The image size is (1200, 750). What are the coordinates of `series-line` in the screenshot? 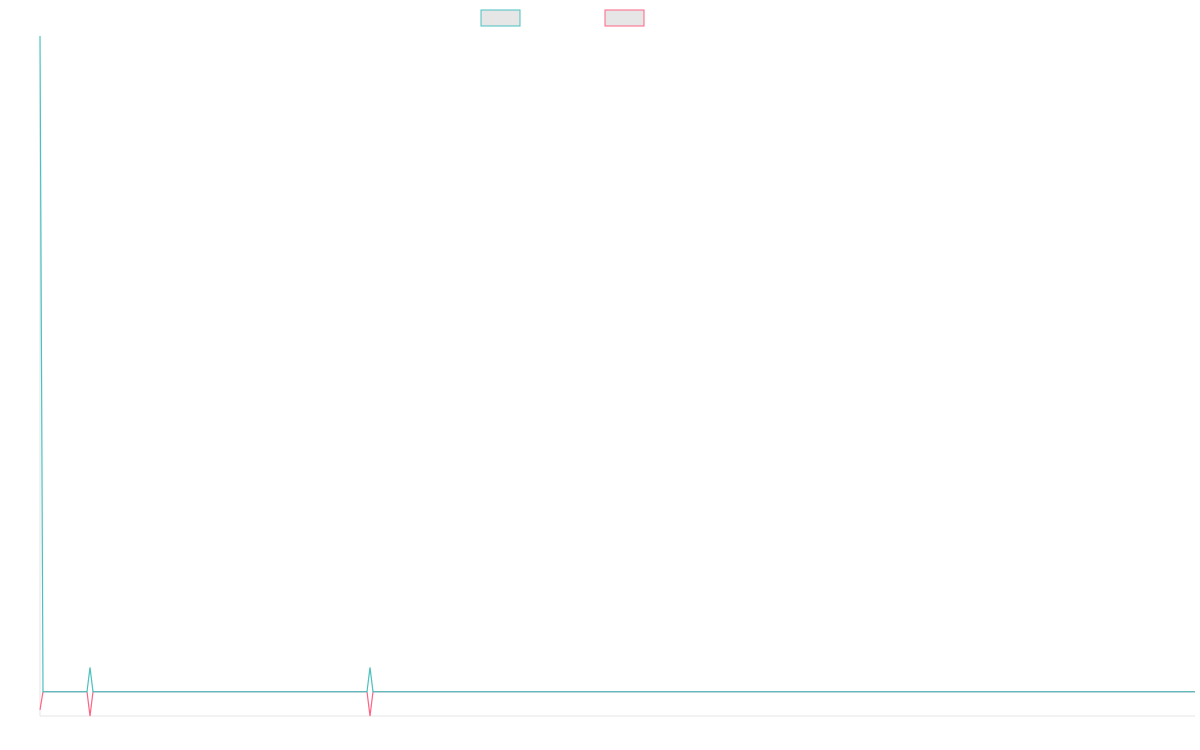 It's located at (617, 704).